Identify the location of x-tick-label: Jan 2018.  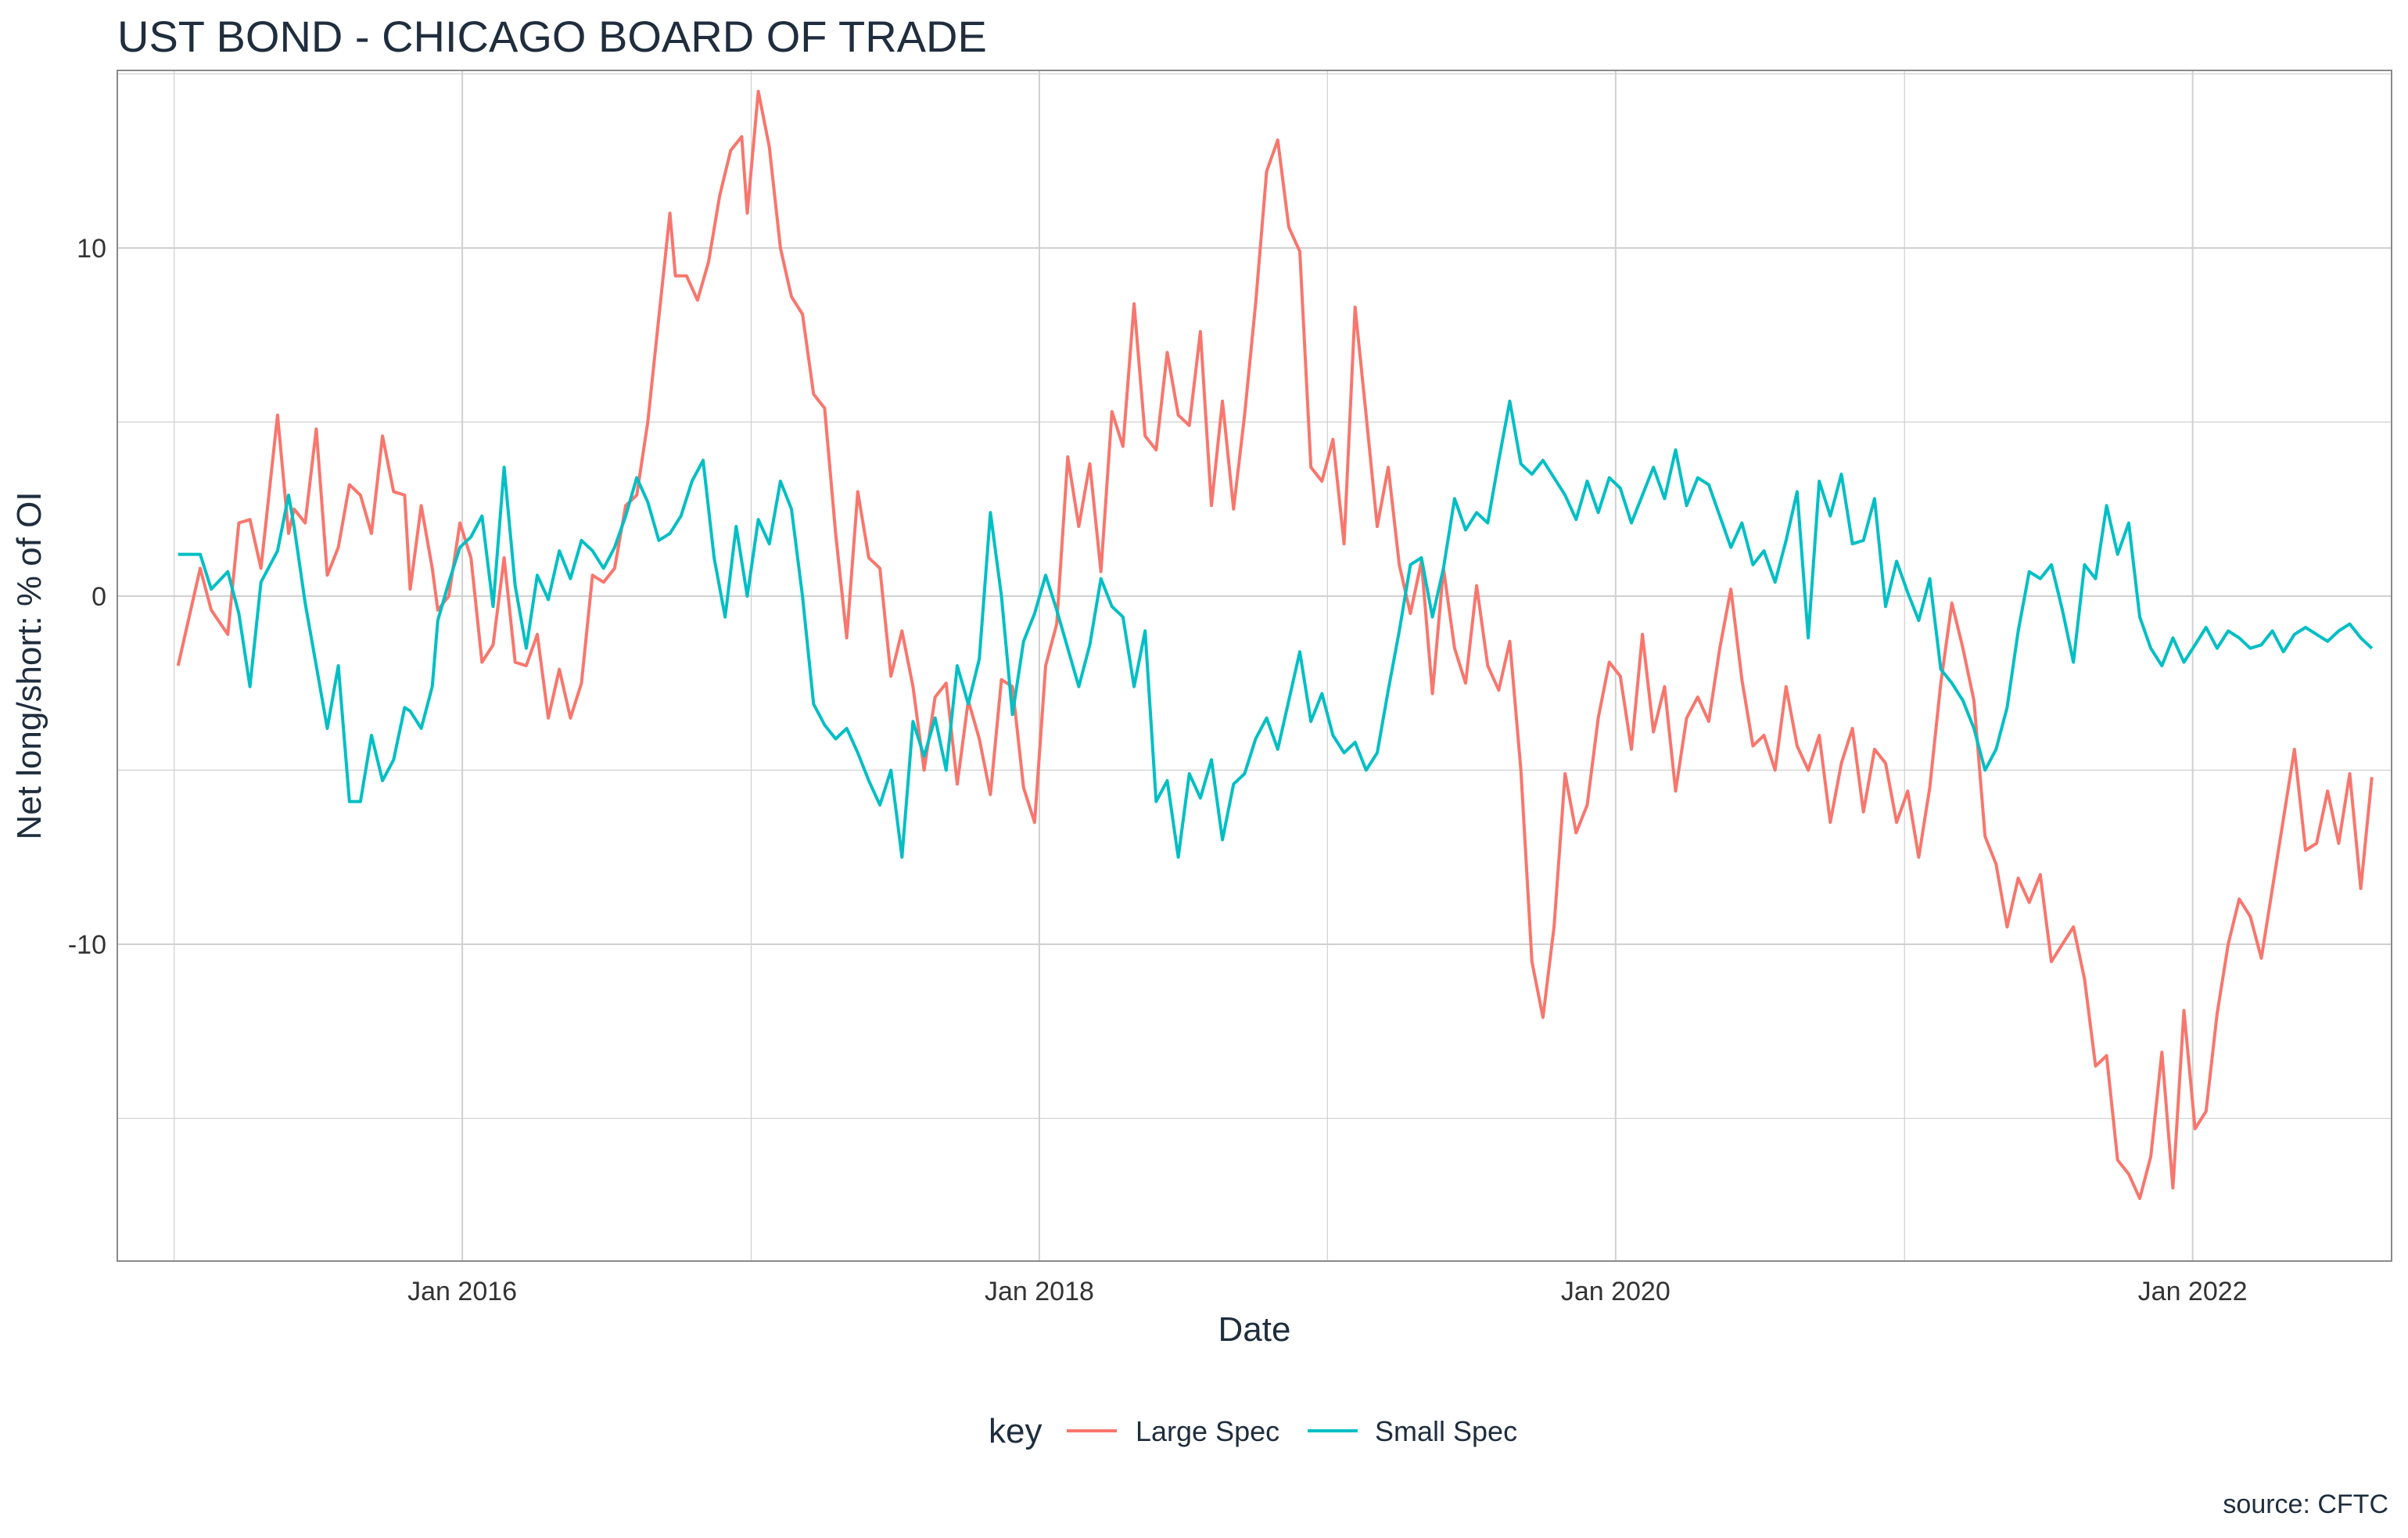
(1039, 1291).